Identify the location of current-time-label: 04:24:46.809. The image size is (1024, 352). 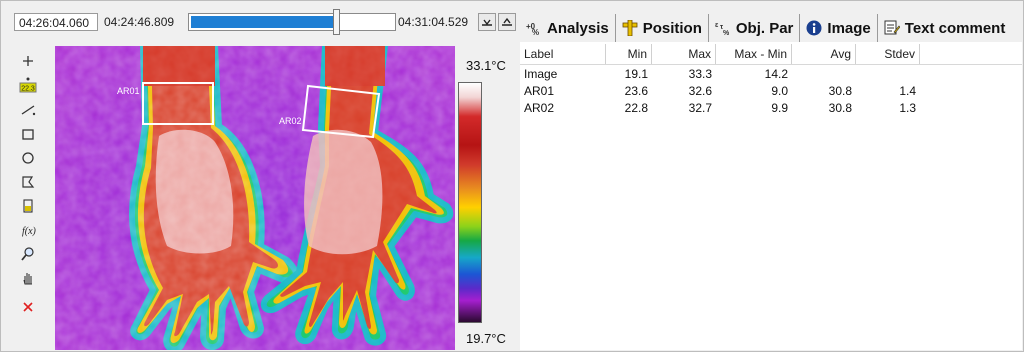
(139, 22).